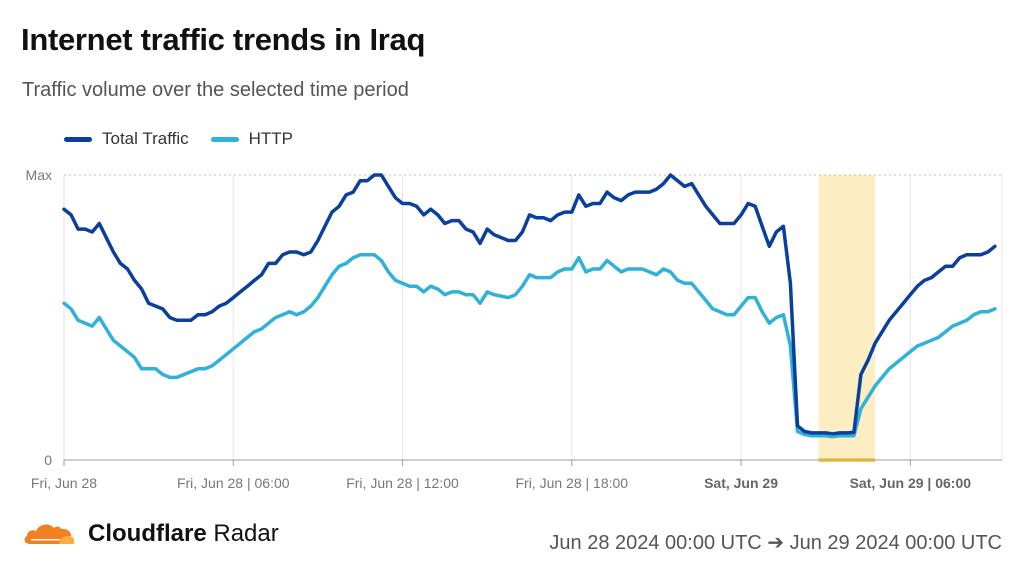  What do you see at coordinates (223, 39) in the screenshot?
I see `chart-title: Internet traffic trends in Iraq` at bounding box center [223, 39].